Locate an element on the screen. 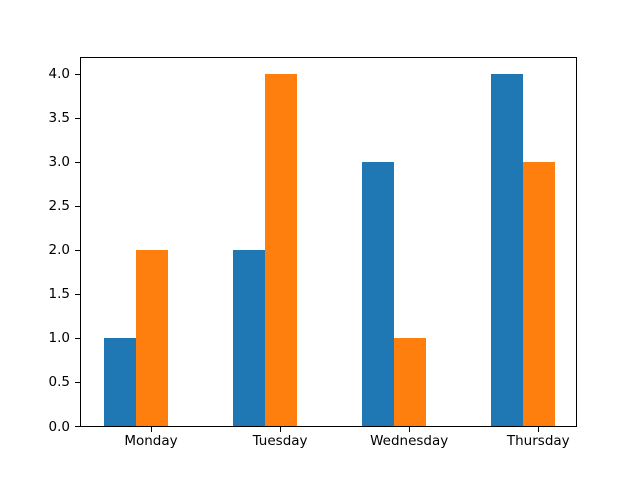 The width and height of the screenshot is (640, 480). y-tick-label: 0.0 is located at coordinates (59, 426).